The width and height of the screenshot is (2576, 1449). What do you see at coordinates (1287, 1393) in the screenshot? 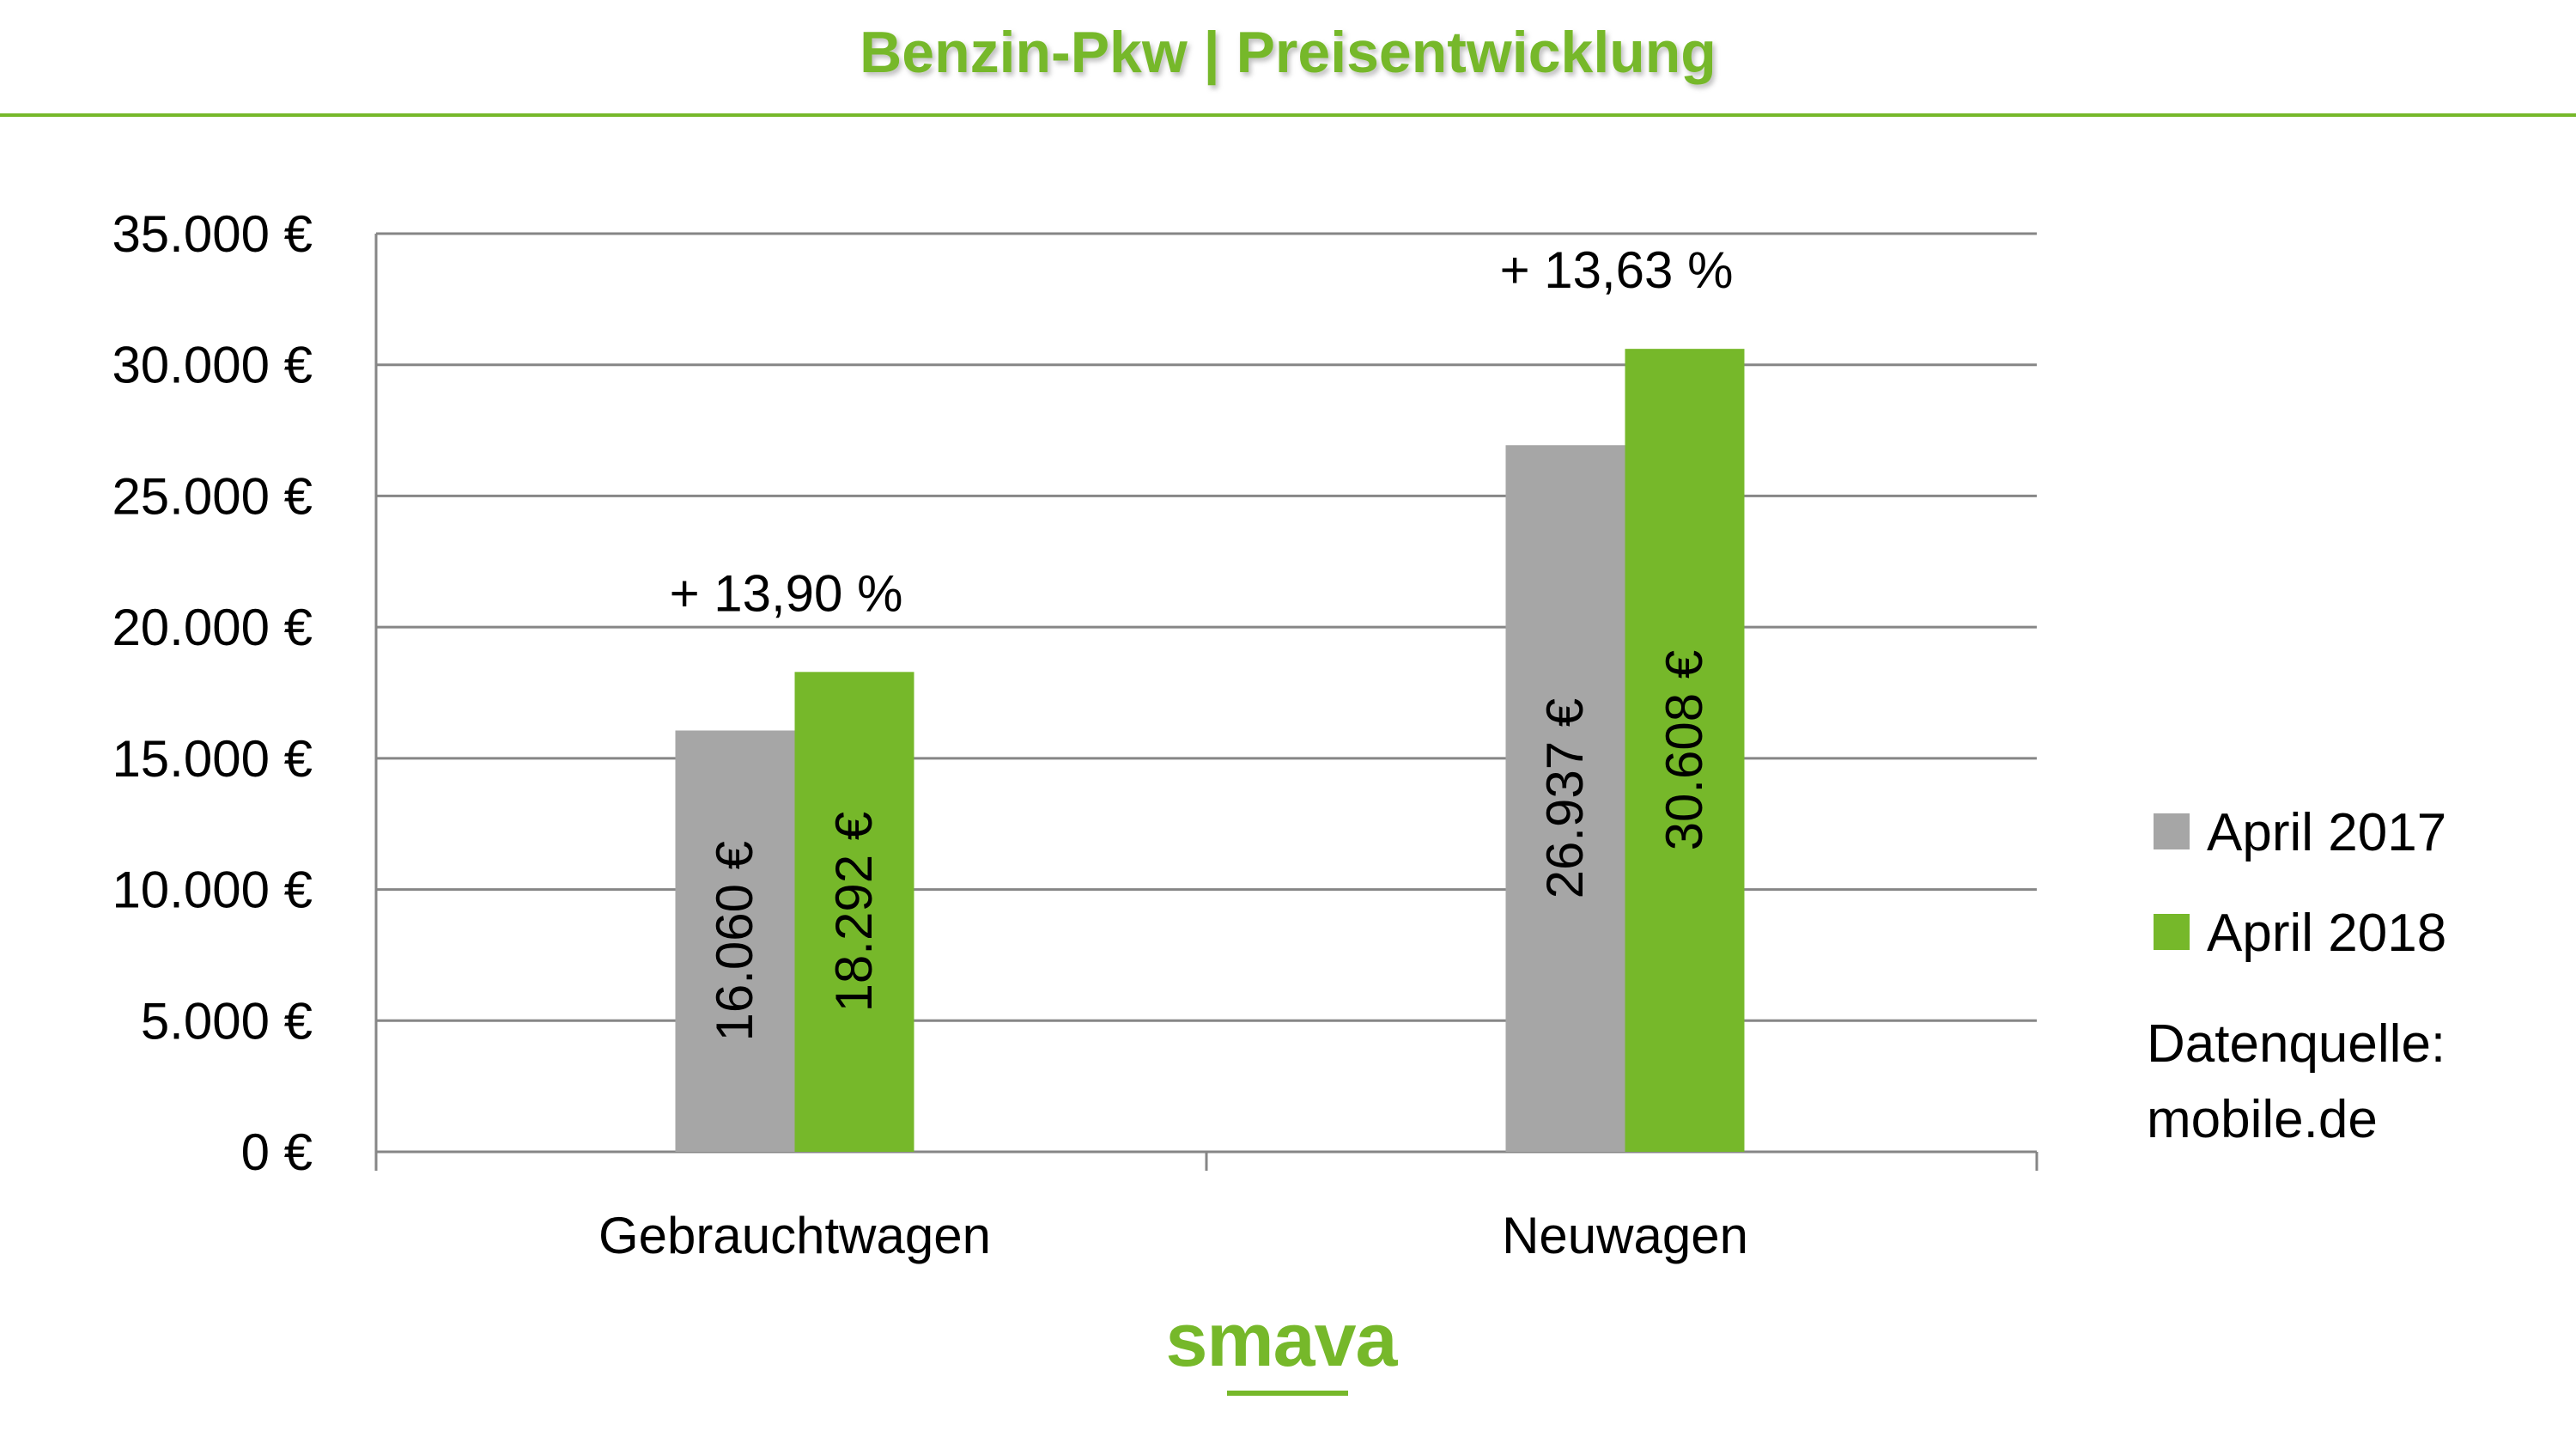
I see `logo-underline` at bounding box center [1287, 1393].